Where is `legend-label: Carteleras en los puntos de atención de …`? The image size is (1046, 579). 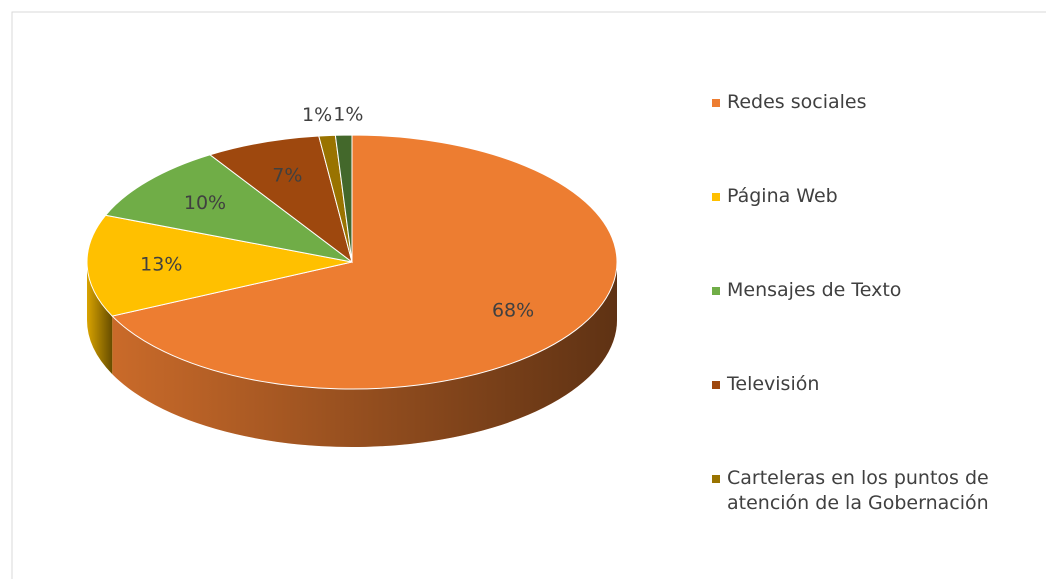 legend-label: Carteleras en los puntos de atención de … is located at coordinates (858, 490).